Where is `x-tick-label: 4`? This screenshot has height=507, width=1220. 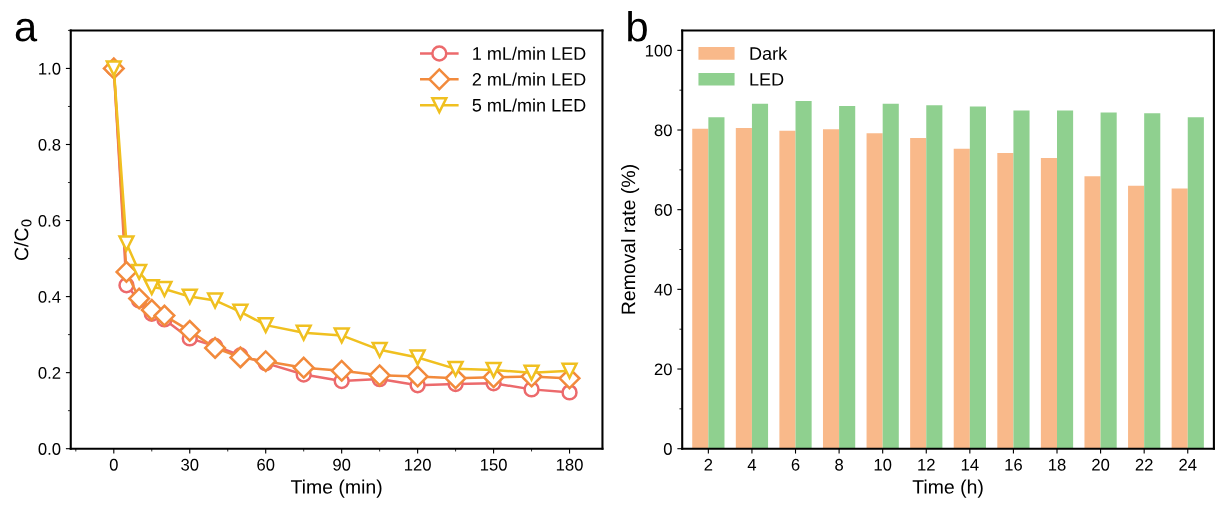
x-tick-label: 4 is located at coordinates (752, 465).